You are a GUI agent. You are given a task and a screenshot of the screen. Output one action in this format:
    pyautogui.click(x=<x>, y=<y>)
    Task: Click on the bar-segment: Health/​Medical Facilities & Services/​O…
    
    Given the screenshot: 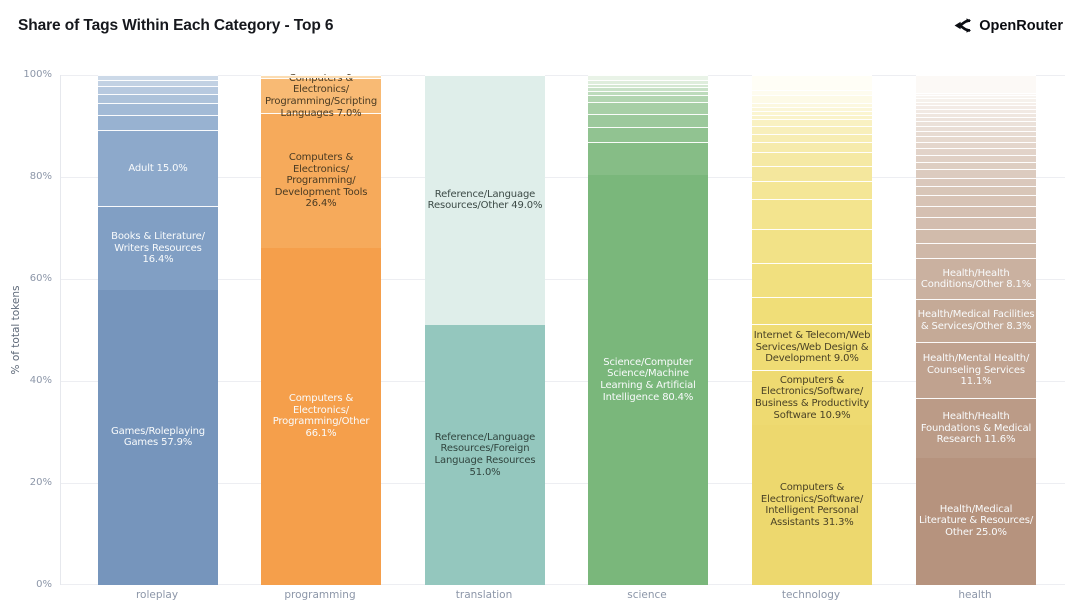 What is the action you would take?
    pyautogui.click(x=976, y=320)
    